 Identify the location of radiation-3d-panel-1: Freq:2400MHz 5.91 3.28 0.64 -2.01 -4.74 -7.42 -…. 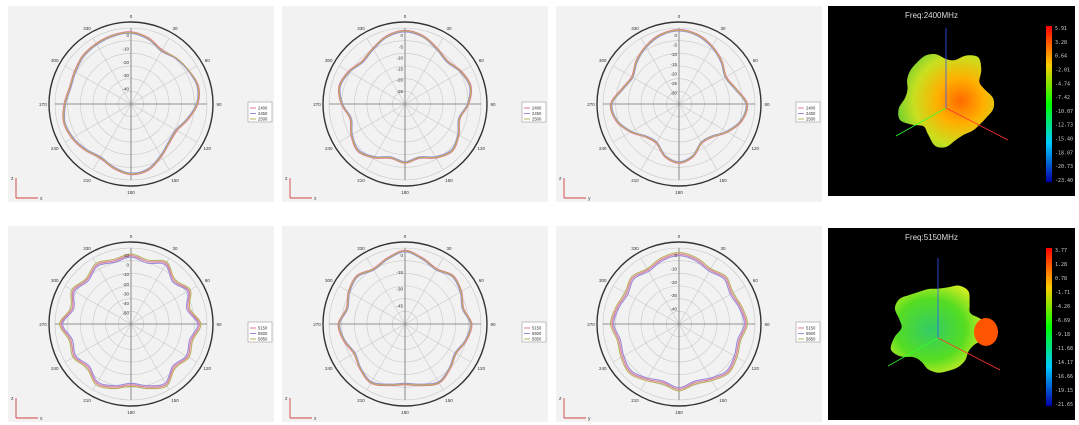
(951, 101).